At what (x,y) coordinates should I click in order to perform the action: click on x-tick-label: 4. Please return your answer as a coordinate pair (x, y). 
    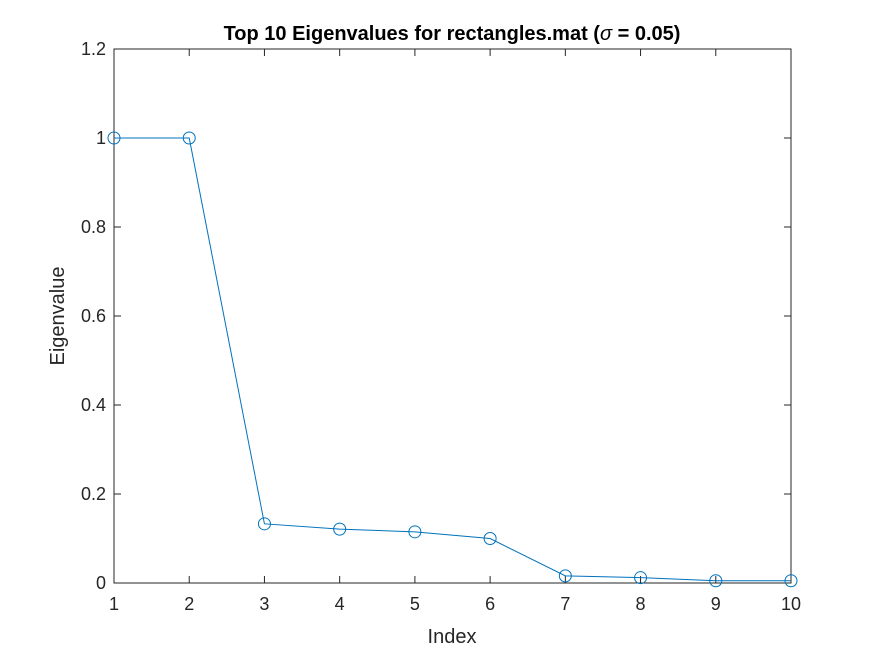
    Looking at the image, I should click on (340, 604).